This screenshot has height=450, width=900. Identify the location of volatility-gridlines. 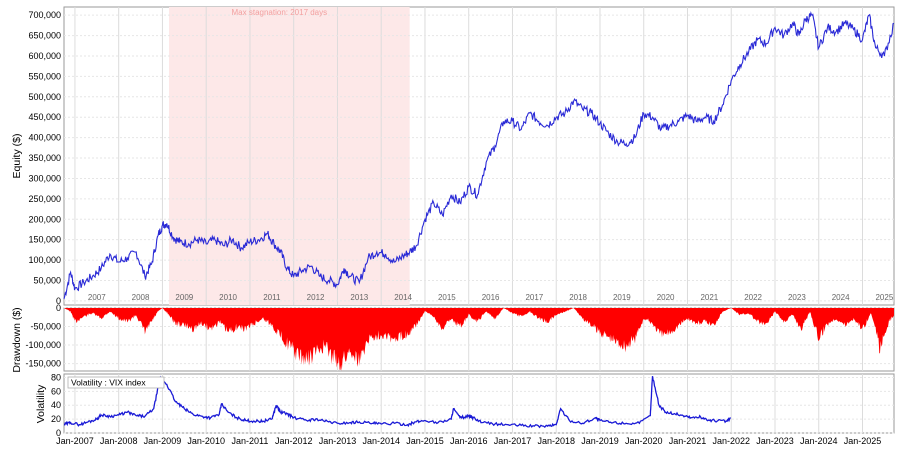
(479, 404).